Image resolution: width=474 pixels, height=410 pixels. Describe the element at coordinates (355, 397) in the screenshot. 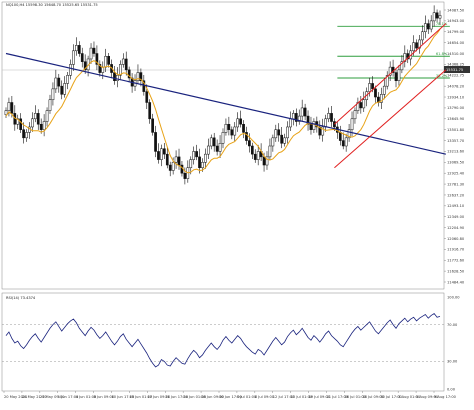

I see `time-tick-label: 26 Jul 01:00` at that location.